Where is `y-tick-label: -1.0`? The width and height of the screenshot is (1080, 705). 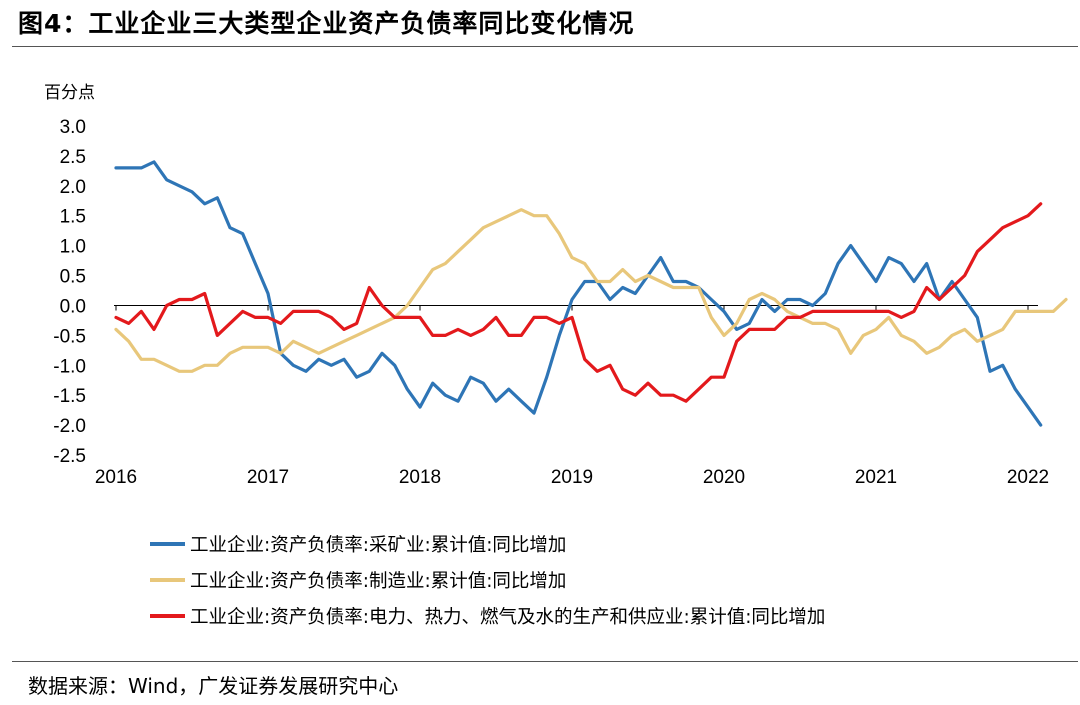 y-tick-label: -1.0 is located at coordinates (69, 366).